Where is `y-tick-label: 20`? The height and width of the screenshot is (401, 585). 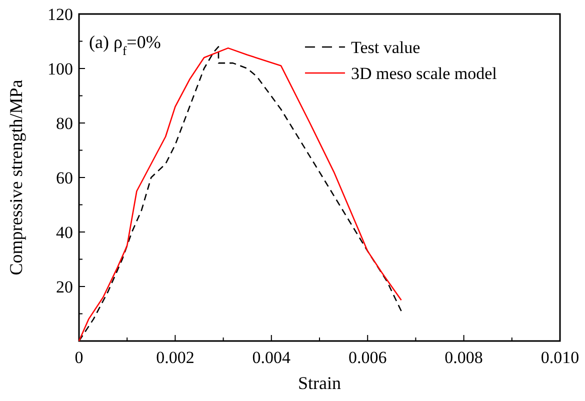 y-tick-label: 20 is located at coordinates (64, 287).